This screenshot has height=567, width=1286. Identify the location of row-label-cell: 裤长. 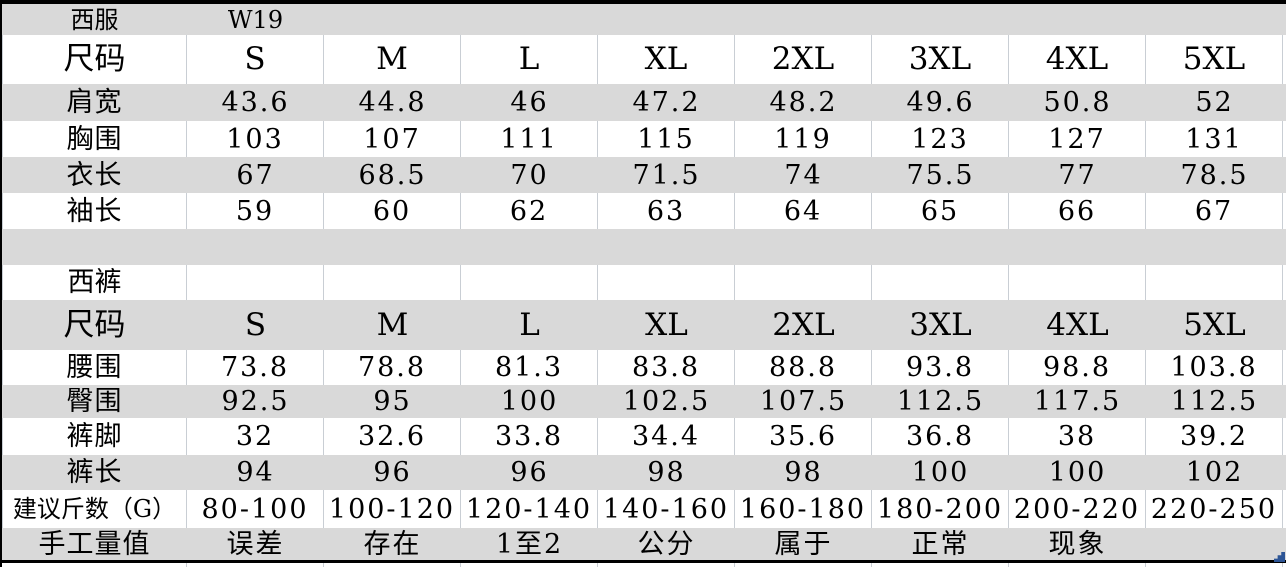
(94, 472).